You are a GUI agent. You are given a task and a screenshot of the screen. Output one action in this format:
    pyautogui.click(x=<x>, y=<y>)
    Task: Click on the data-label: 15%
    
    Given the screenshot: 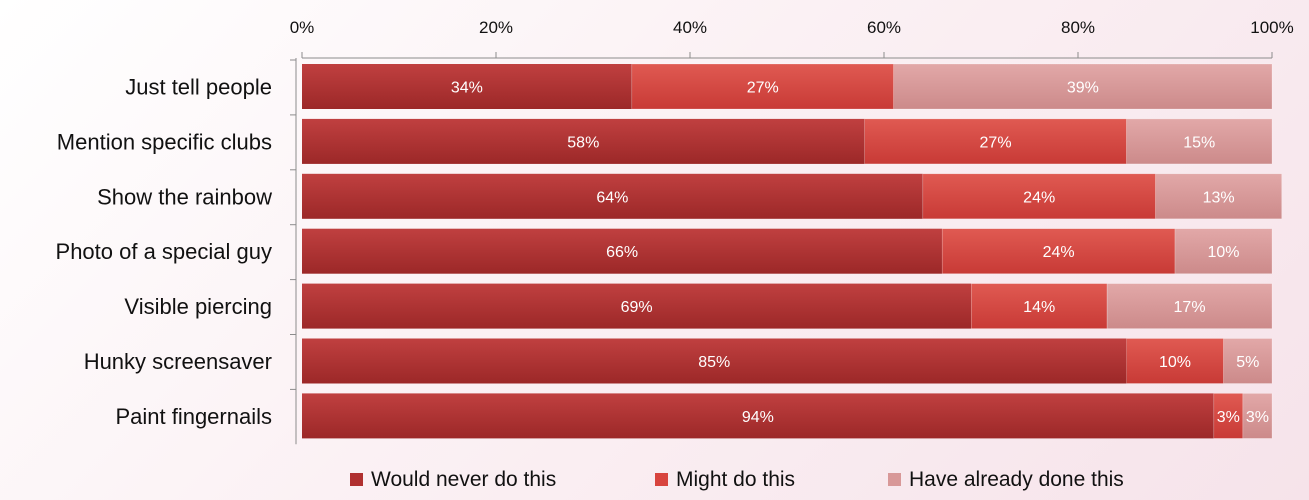 What is the action you would take?
    pyautogui.click(x=1199, y=142)
    